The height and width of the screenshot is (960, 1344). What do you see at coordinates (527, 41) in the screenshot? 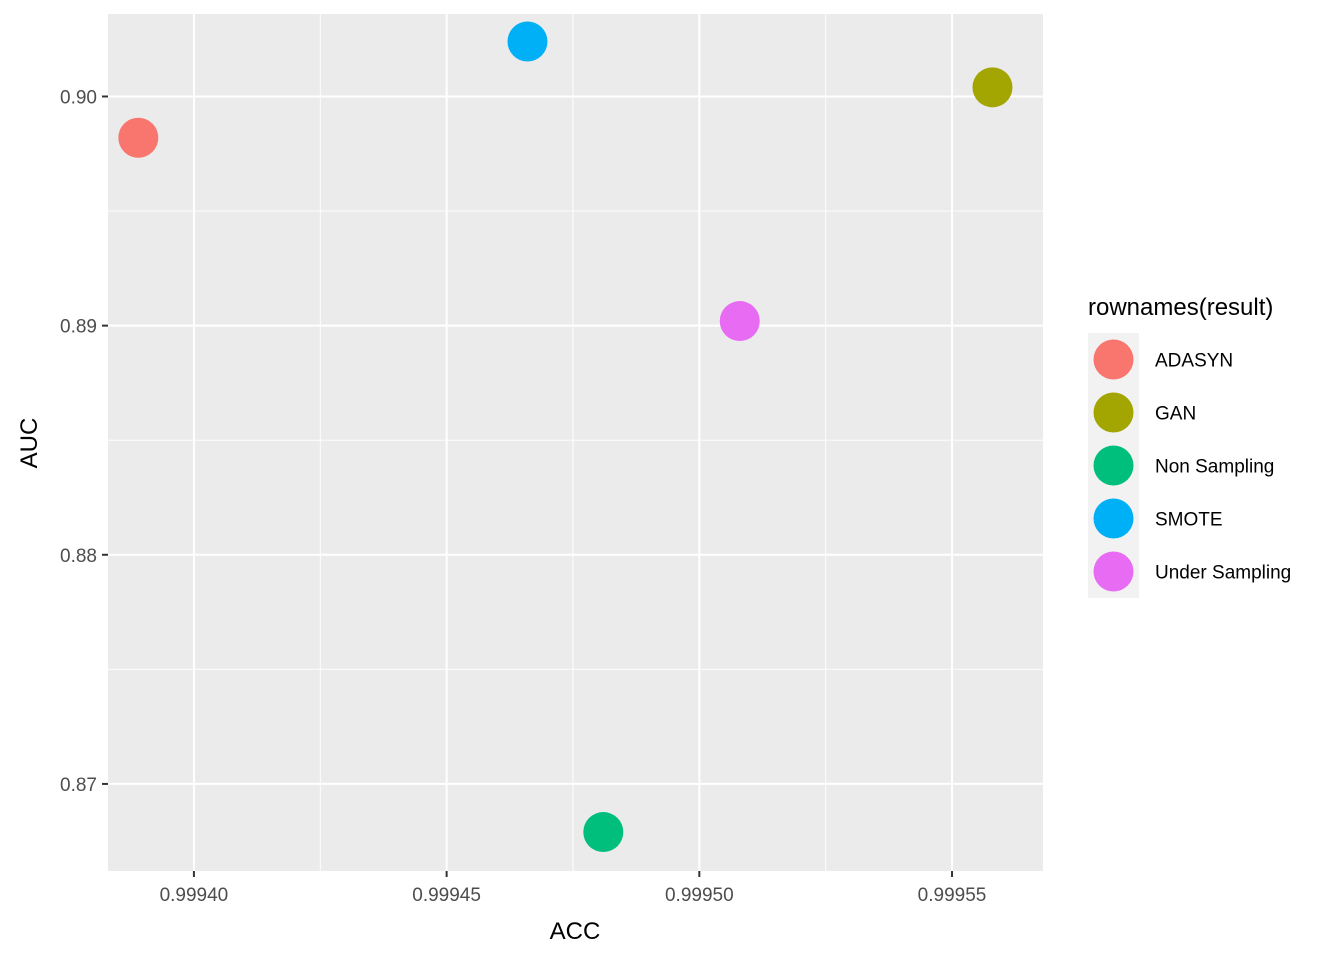
I see `point-smote` at bounding box center [527, 41].